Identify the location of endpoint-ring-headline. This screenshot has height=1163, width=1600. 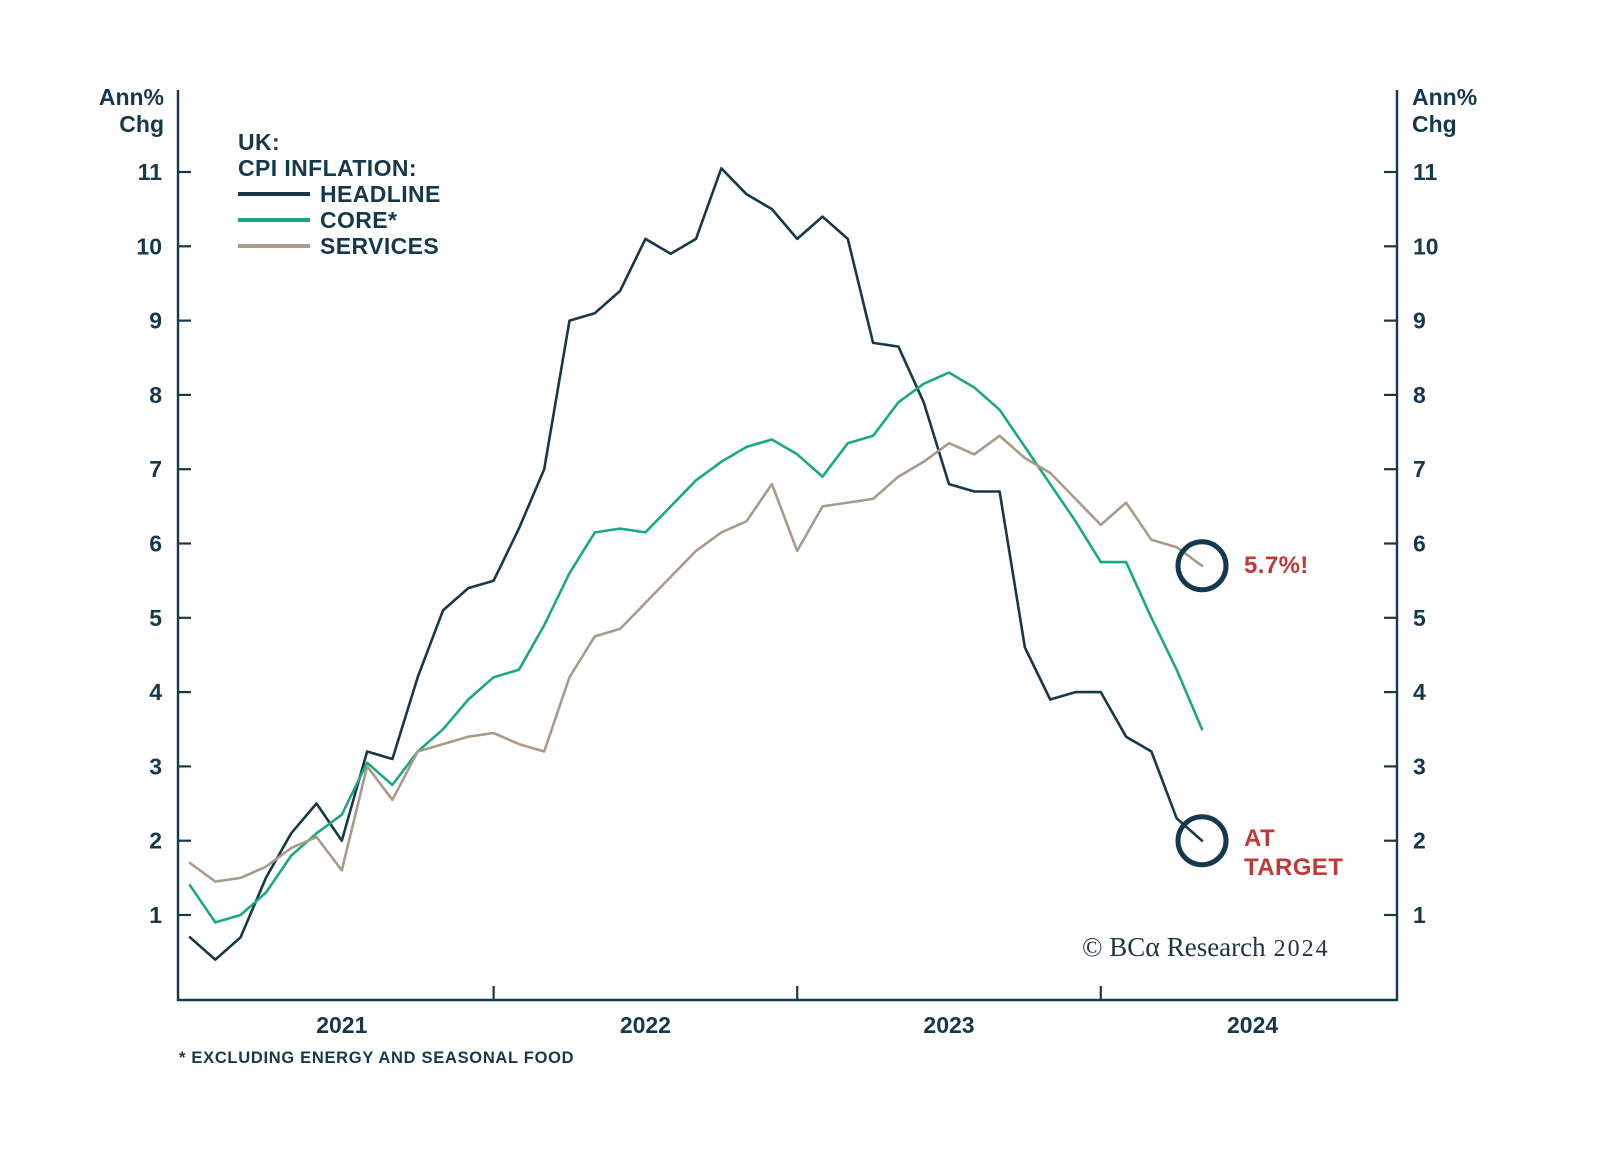
(1202, 841).